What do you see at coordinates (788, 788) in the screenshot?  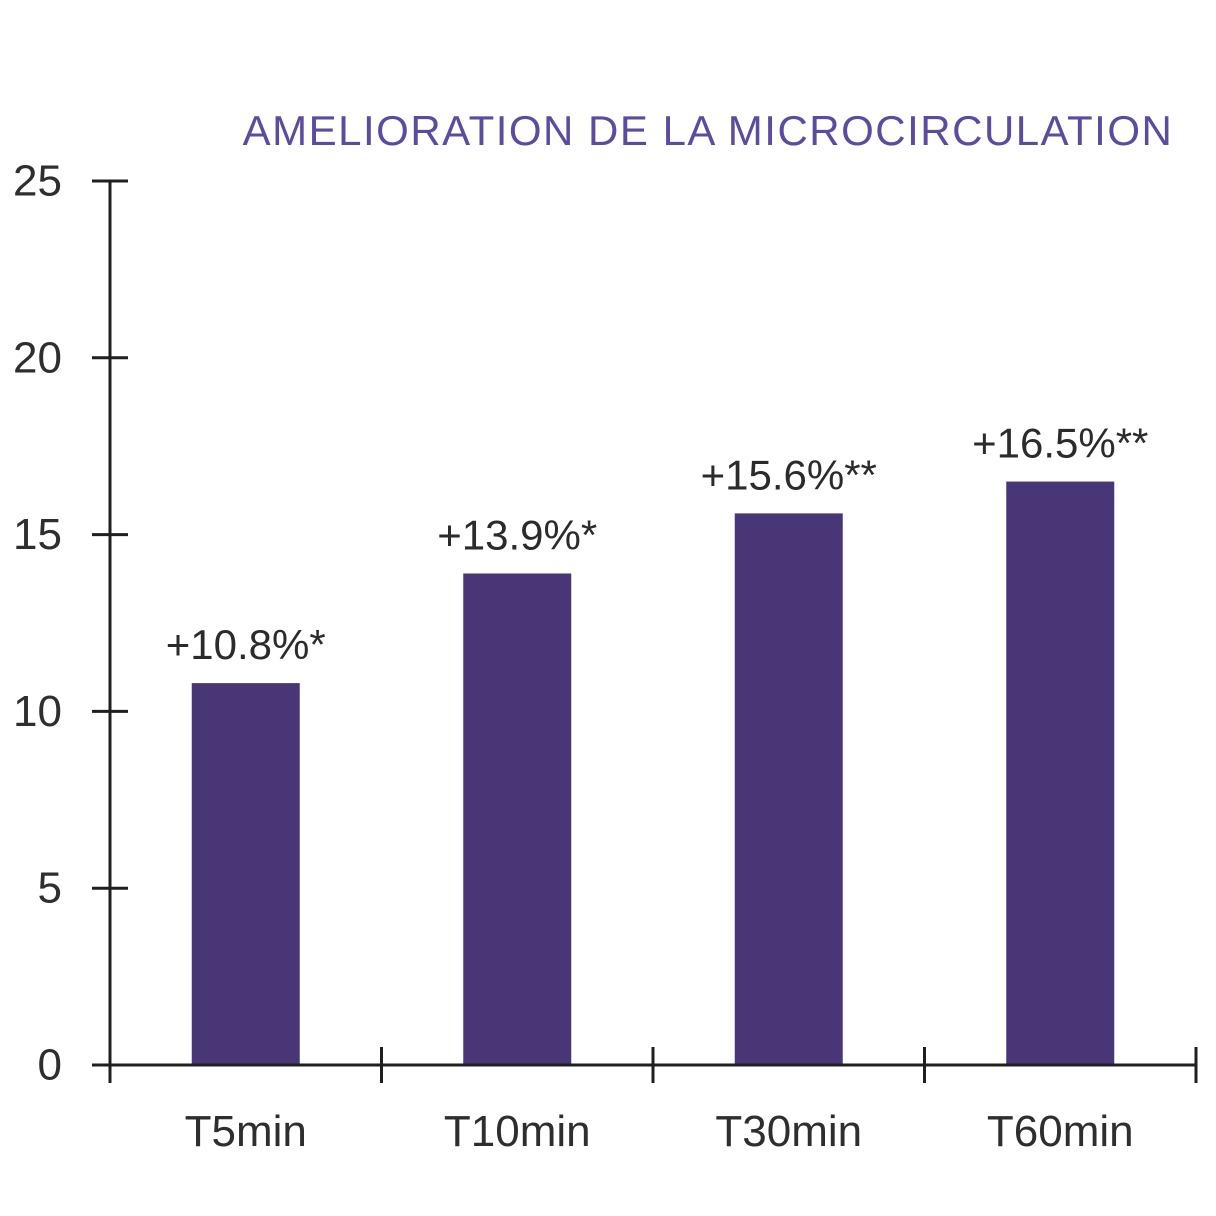 I see `bar-t30min` at bounding box center [788, 788].